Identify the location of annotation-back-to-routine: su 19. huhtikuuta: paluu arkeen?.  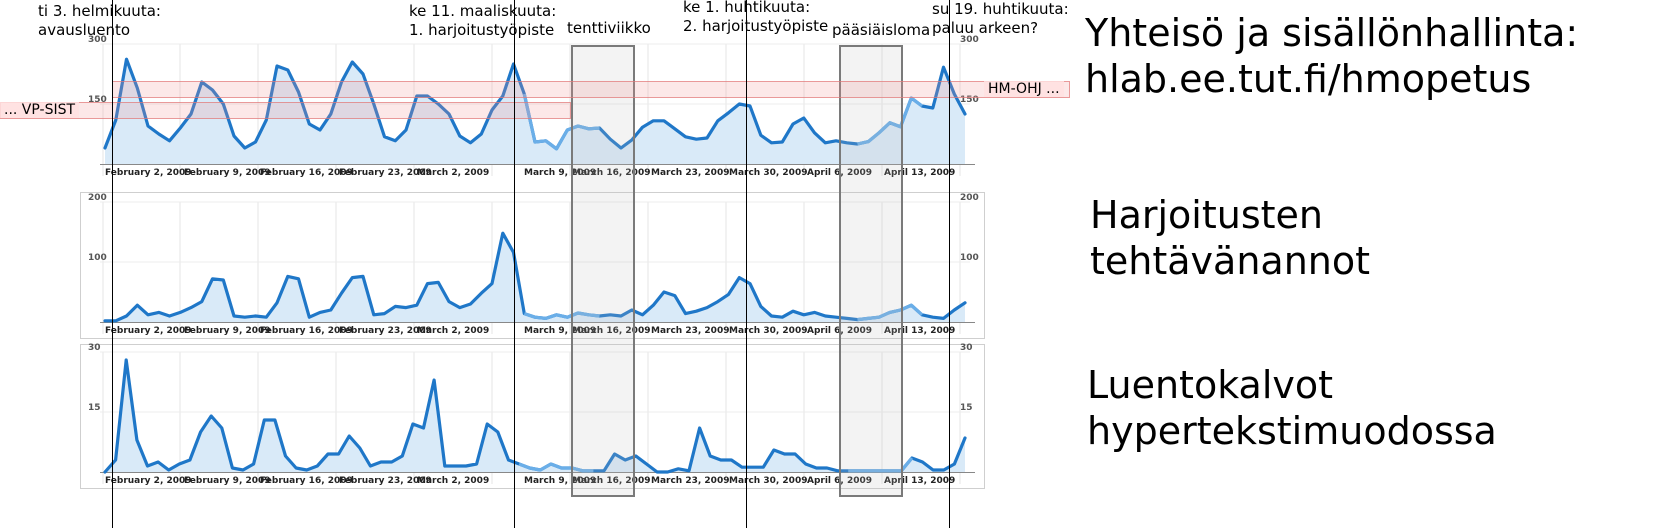
(1000, 18).